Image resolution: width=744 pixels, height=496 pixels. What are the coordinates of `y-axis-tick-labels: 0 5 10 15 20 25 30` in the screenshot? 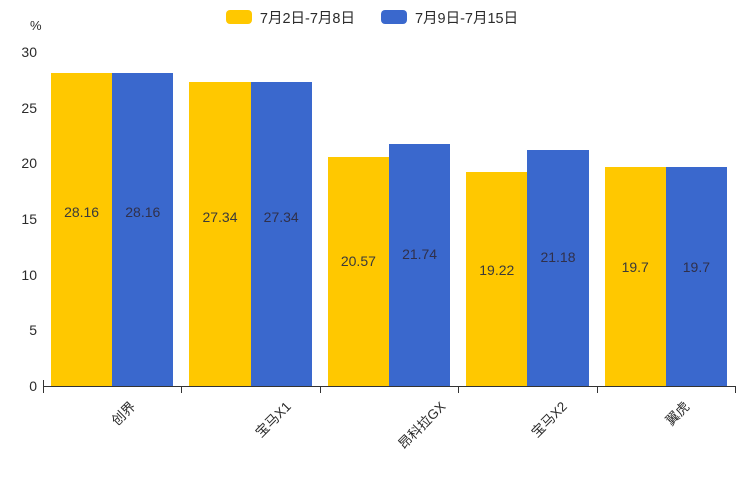 It's located at (18, 219).